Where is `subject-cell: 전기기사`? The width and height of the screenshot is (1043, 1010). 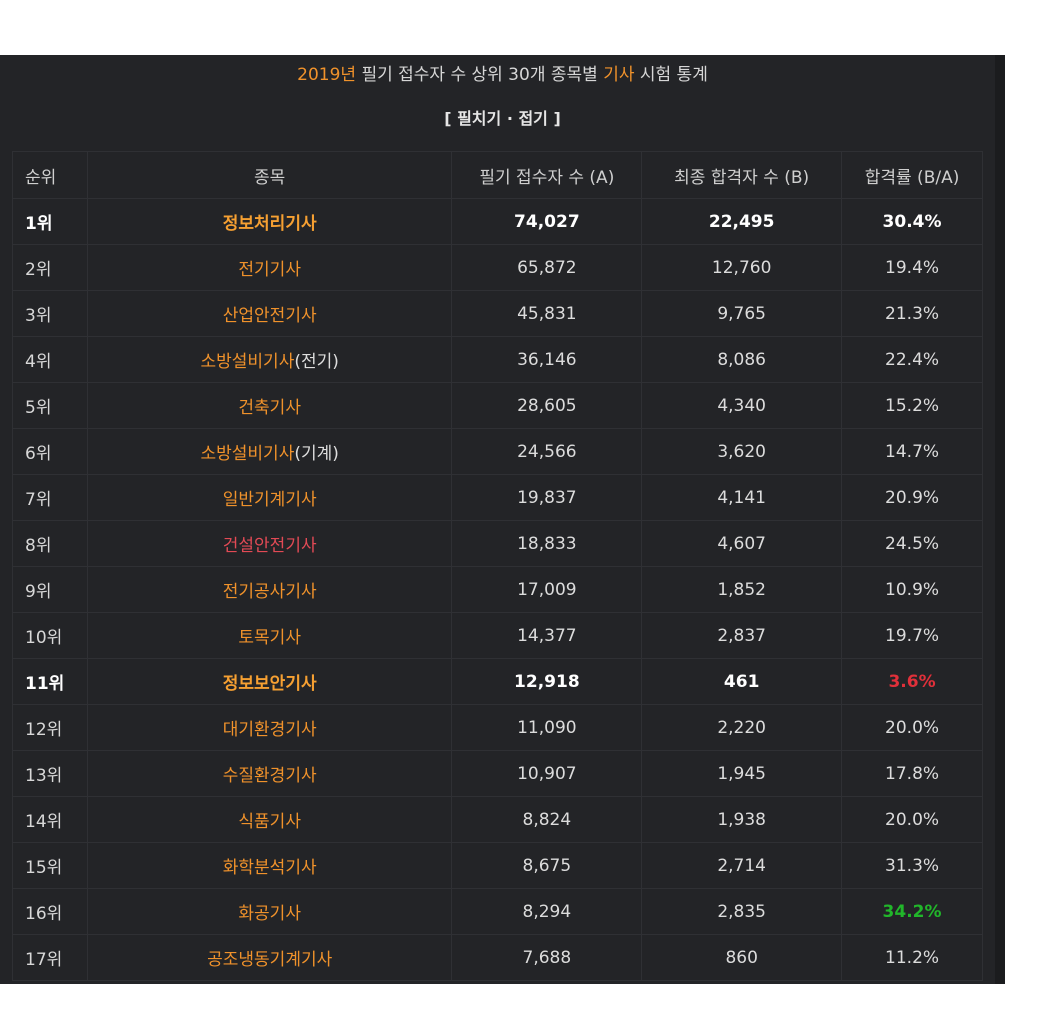
subject-cell: 전기기사 is located at coordinates (269, 267).